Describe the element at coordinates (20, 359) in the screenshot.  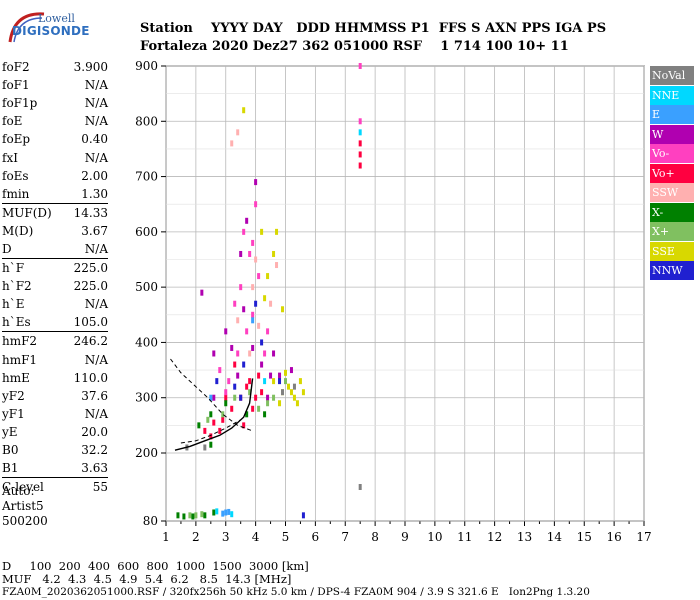
I see `param-label: hmF1` at that location.